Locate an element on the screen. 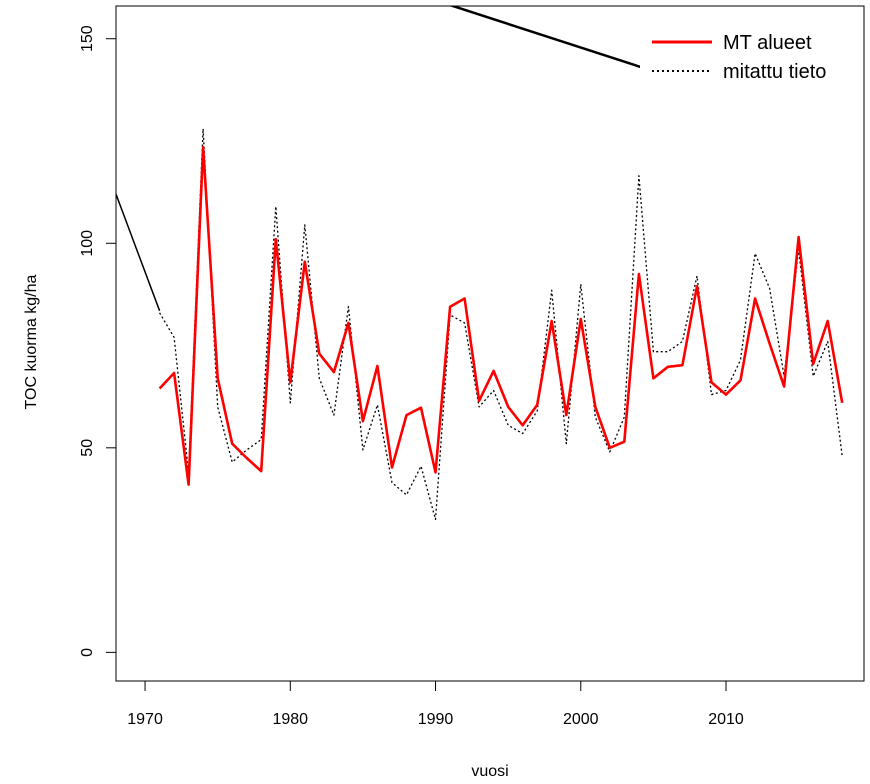 The width and height of the screenshot is (870, 784). x-tick-label-1980: 1980 is located at coordinates (290, 719).